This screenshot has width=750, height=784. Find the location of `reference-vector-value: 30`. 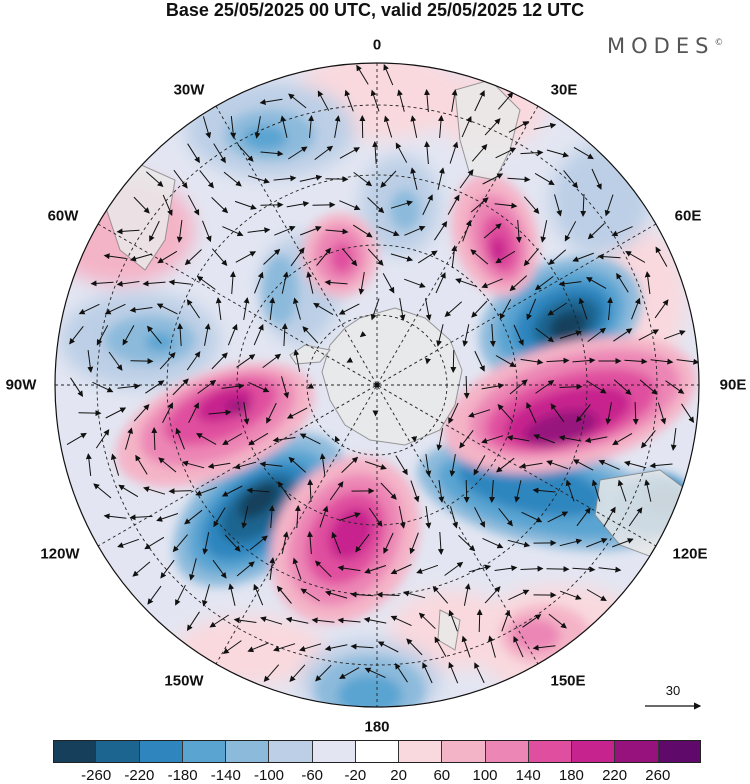

reference-vector-value: 30 is located at coordinates (673, 690).